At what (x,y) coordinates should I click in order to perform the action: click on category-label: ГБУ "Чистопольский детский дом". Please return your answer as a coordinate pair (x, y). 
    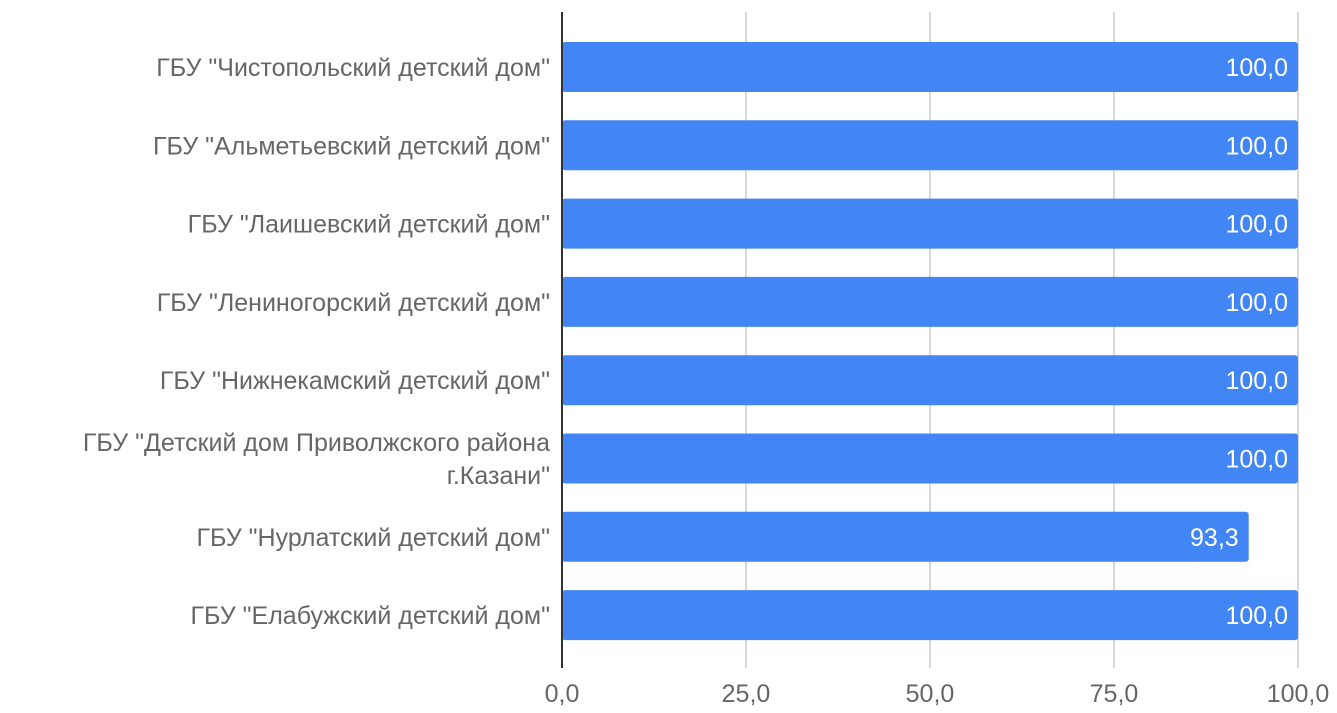
    Looking at the image, I should click on (353, 68).